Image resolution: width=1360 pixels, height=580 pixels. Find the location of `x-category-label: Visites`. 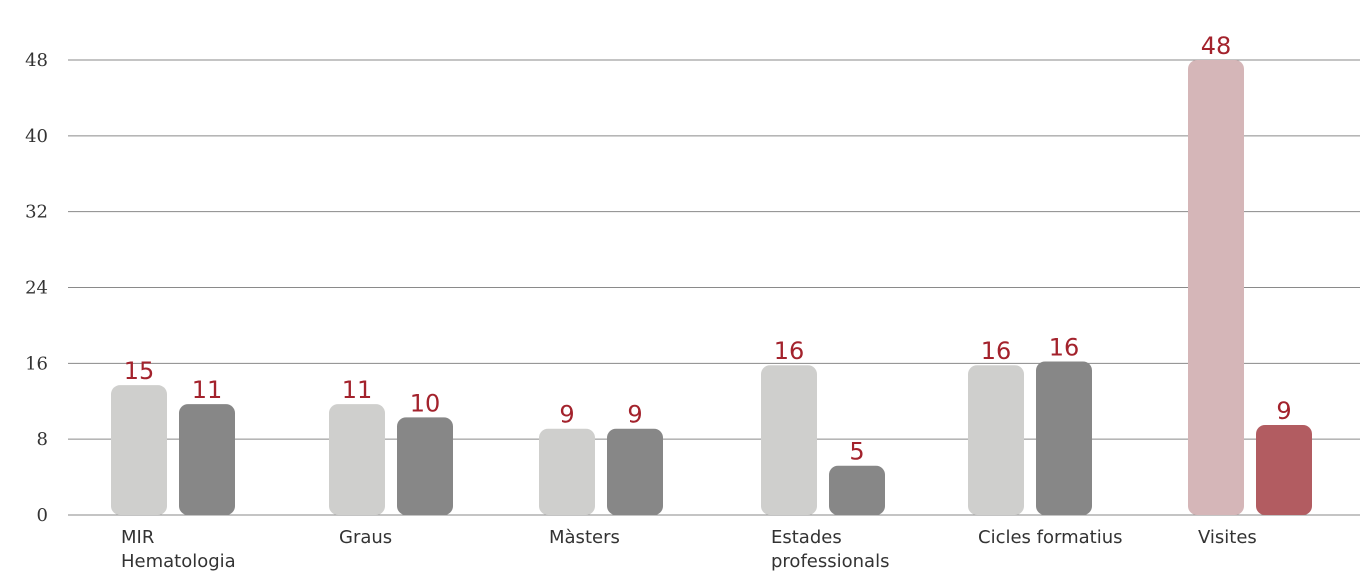

x-category-label: Visites is located at coordinates (1227, 537).